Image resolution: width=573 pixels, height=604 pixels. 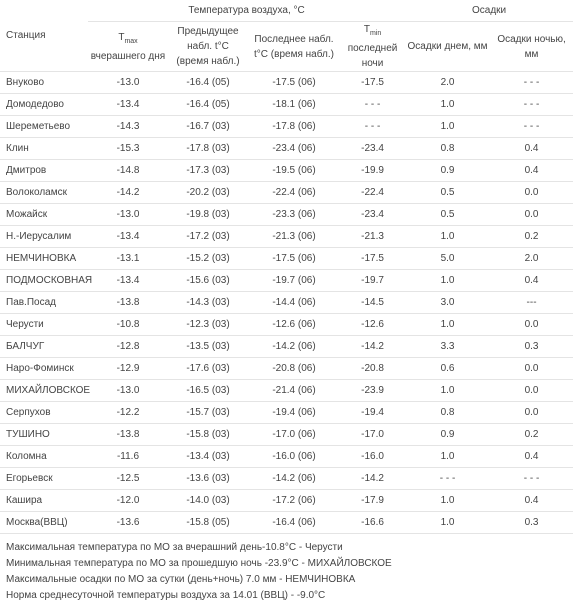 I want to click on value-cell: -17.2 (03), so click(x=208, y=236).